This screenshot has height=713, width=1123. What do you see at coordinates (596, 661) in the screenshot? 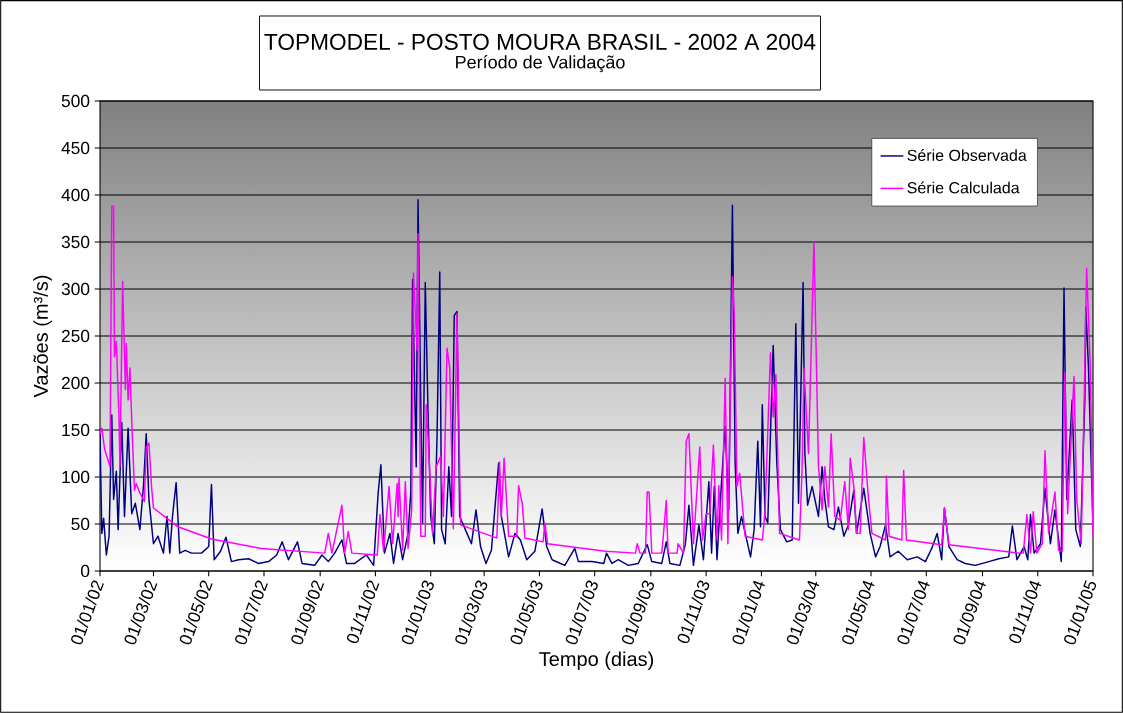
I see `x-axis-title: Tempo (dias)` at bounding box center [596, 661].